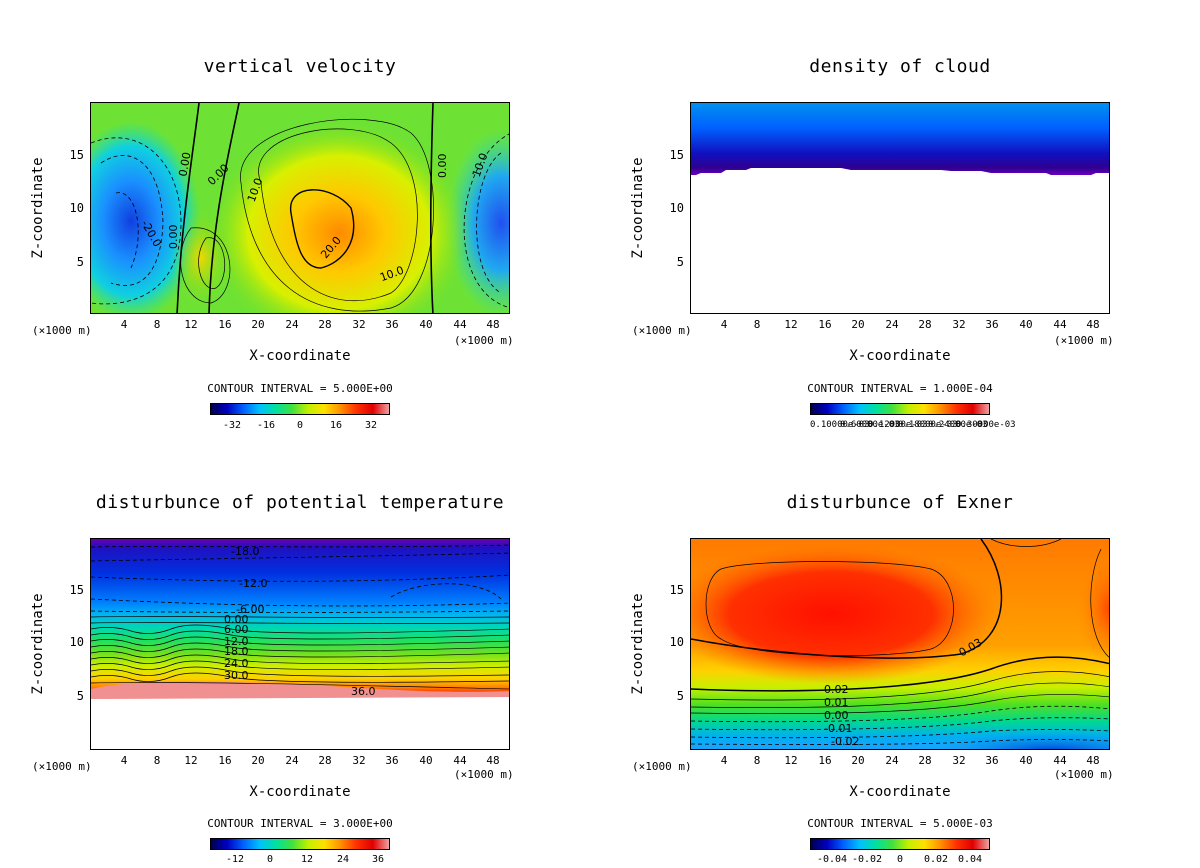 The width and height of the screenshot is (1200, 868). What do you see at coordinates (836, 702) in the screenshot?
I see `contour-label: 0.01` at bounding box center [836, 702].